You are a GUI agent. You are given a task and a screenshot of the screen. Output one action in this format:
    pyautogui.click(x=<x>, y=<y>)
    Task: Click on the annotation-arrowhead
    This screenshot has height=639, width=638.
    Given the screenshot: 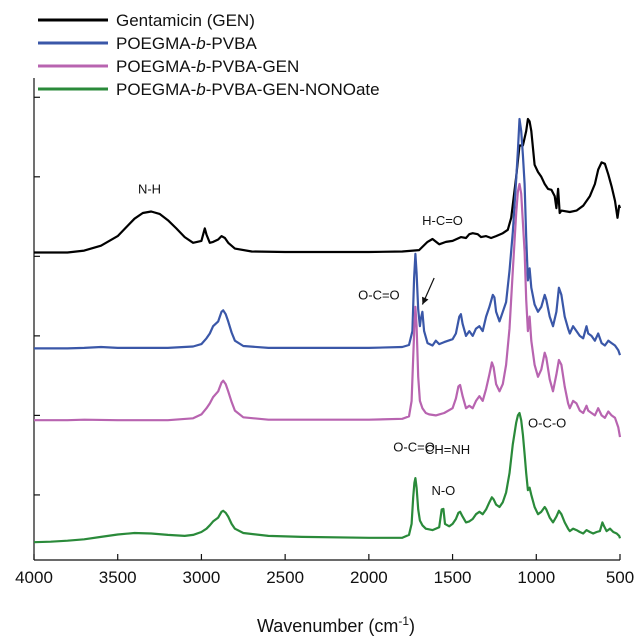 What is the action you would take?
    pyautogui.click(x=425, y=300)
    